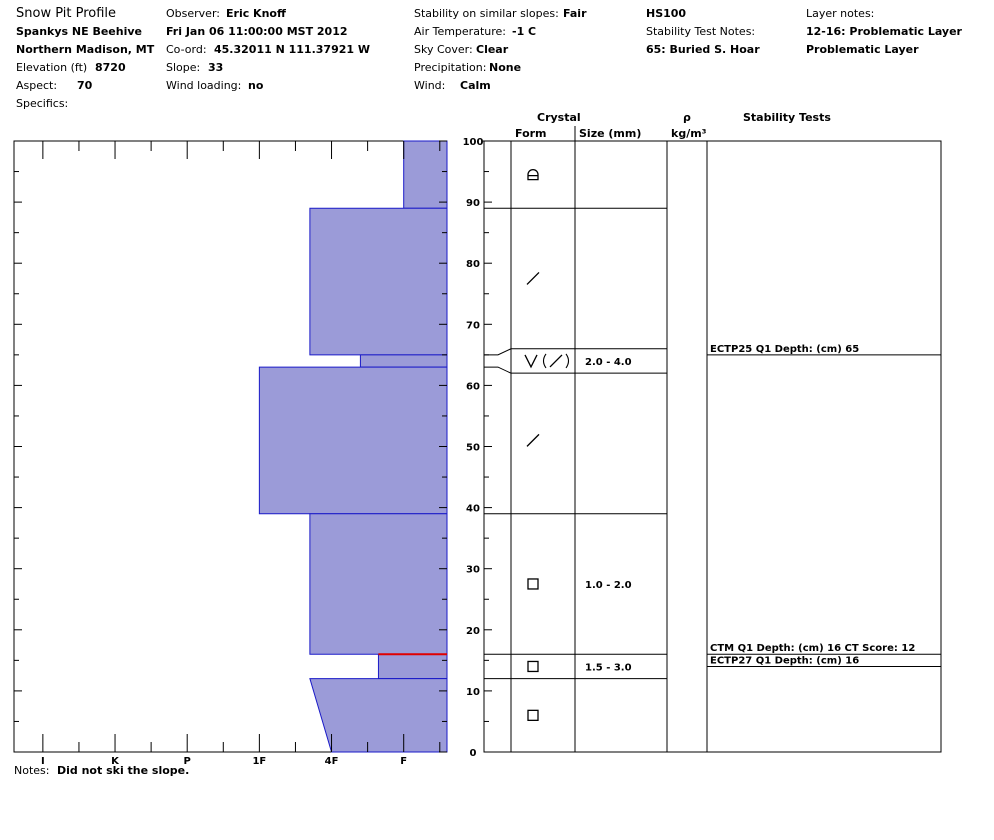 The height and width of the screenshot is (840, 994). I want to click on crystal-header: Crystal, so click(559, 117).